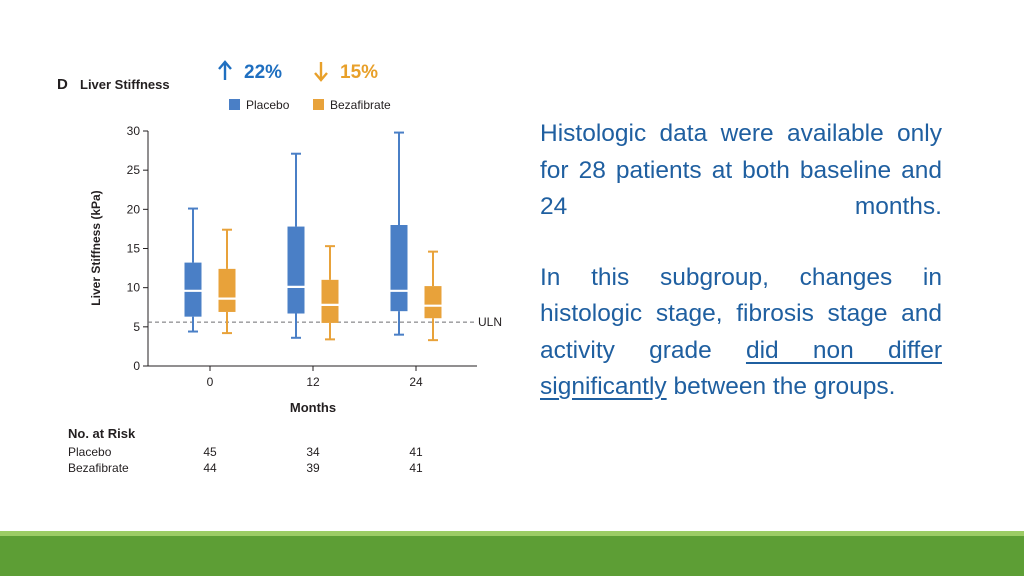 Image resolution: width=1024 pixels, height=576 pixels. I want to click on y-tick-label: 0, so click(136, 366).